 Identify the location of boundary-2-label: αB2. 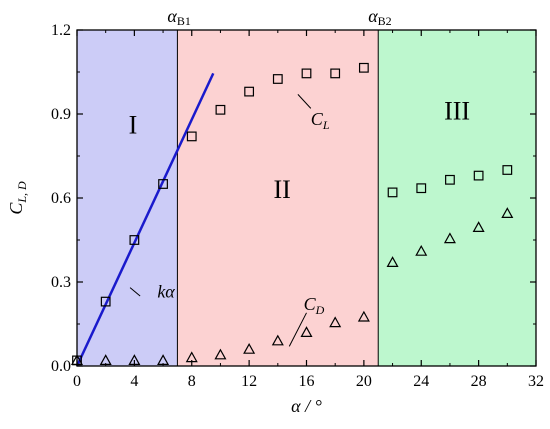
(379, 17).